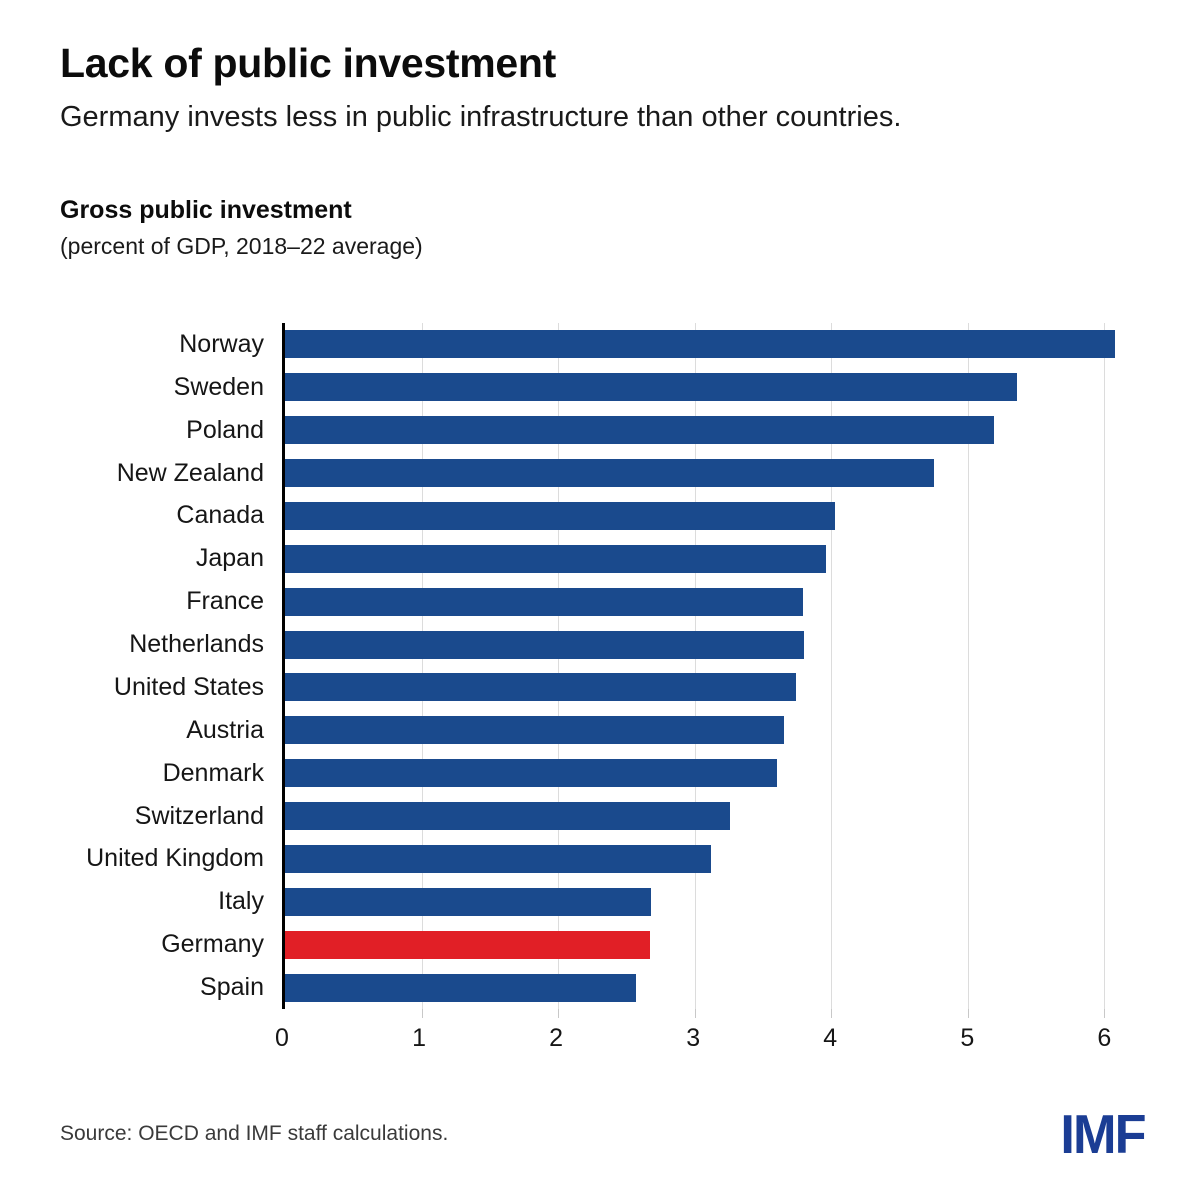 The height and width of the screenshot is (1200, 1200). I want to click on category-label: Germany, so click(212, 944).